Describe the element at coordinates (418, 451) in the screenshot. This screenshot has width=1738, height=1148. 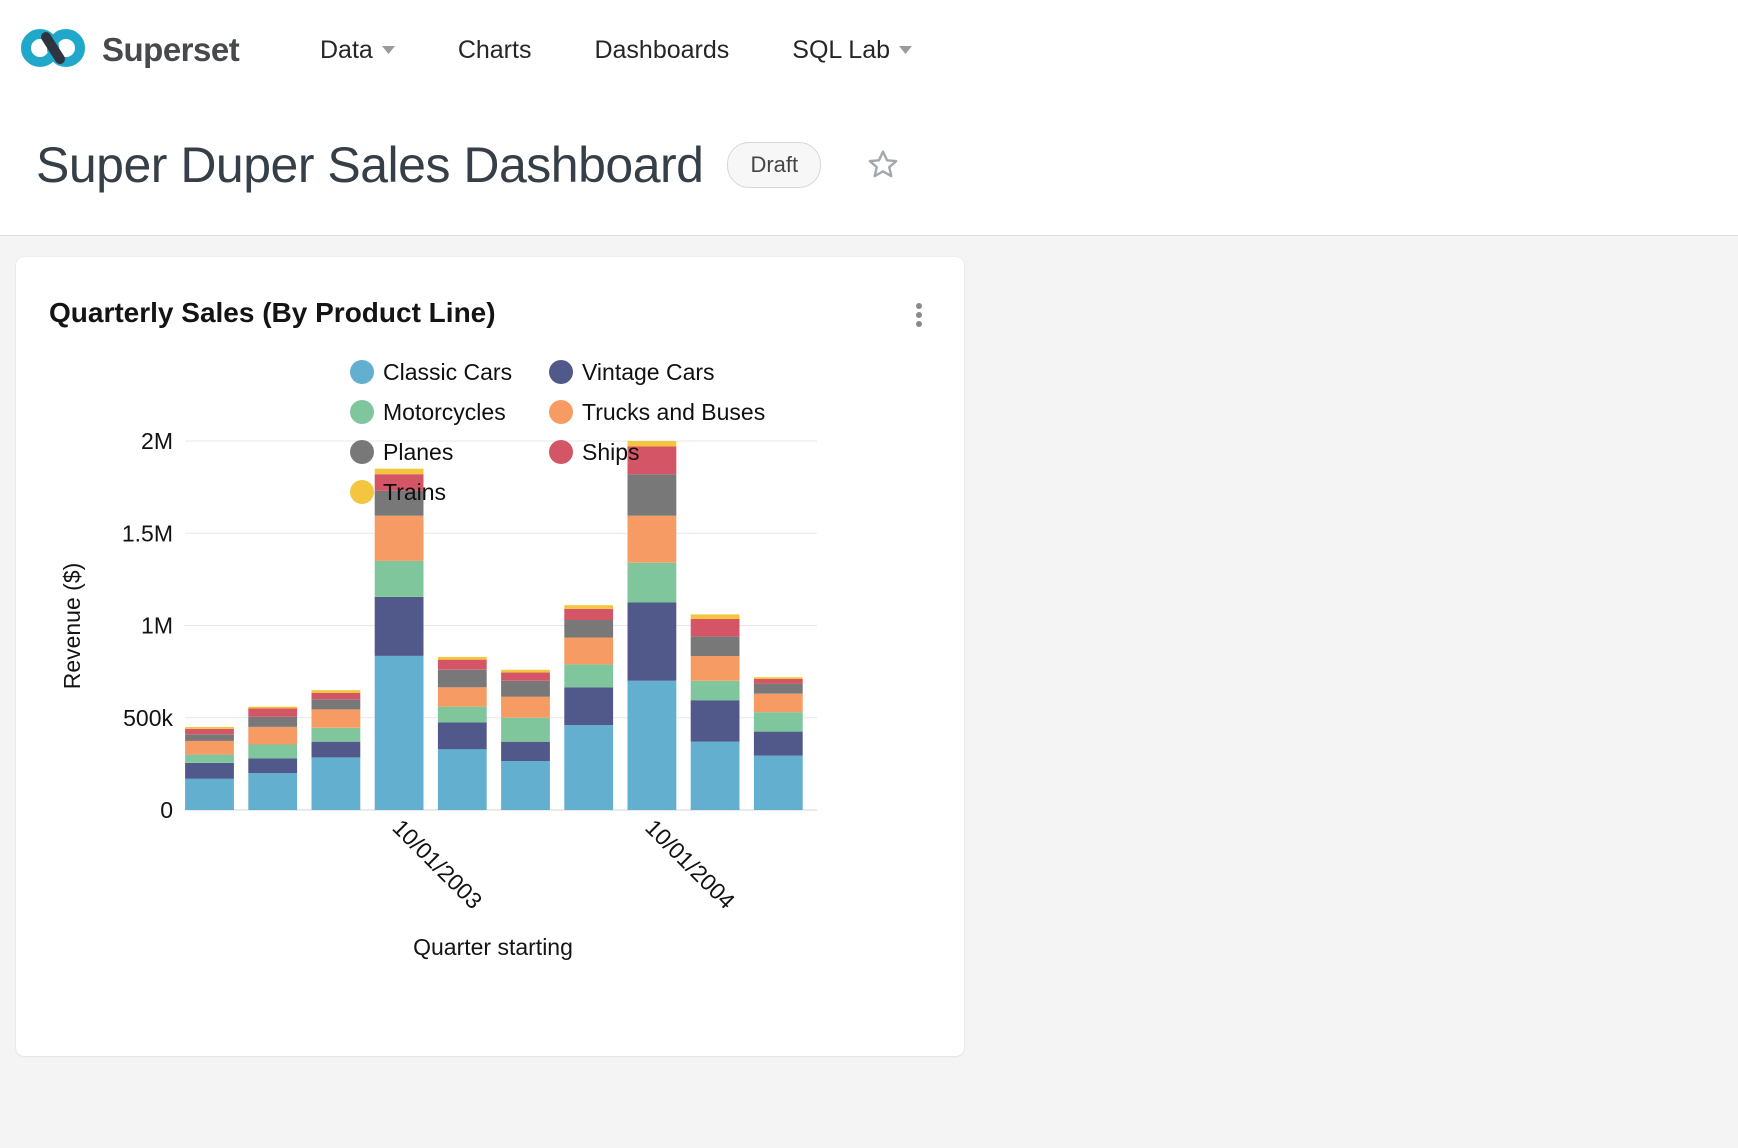
I see `legend-label: Planes` at that location.